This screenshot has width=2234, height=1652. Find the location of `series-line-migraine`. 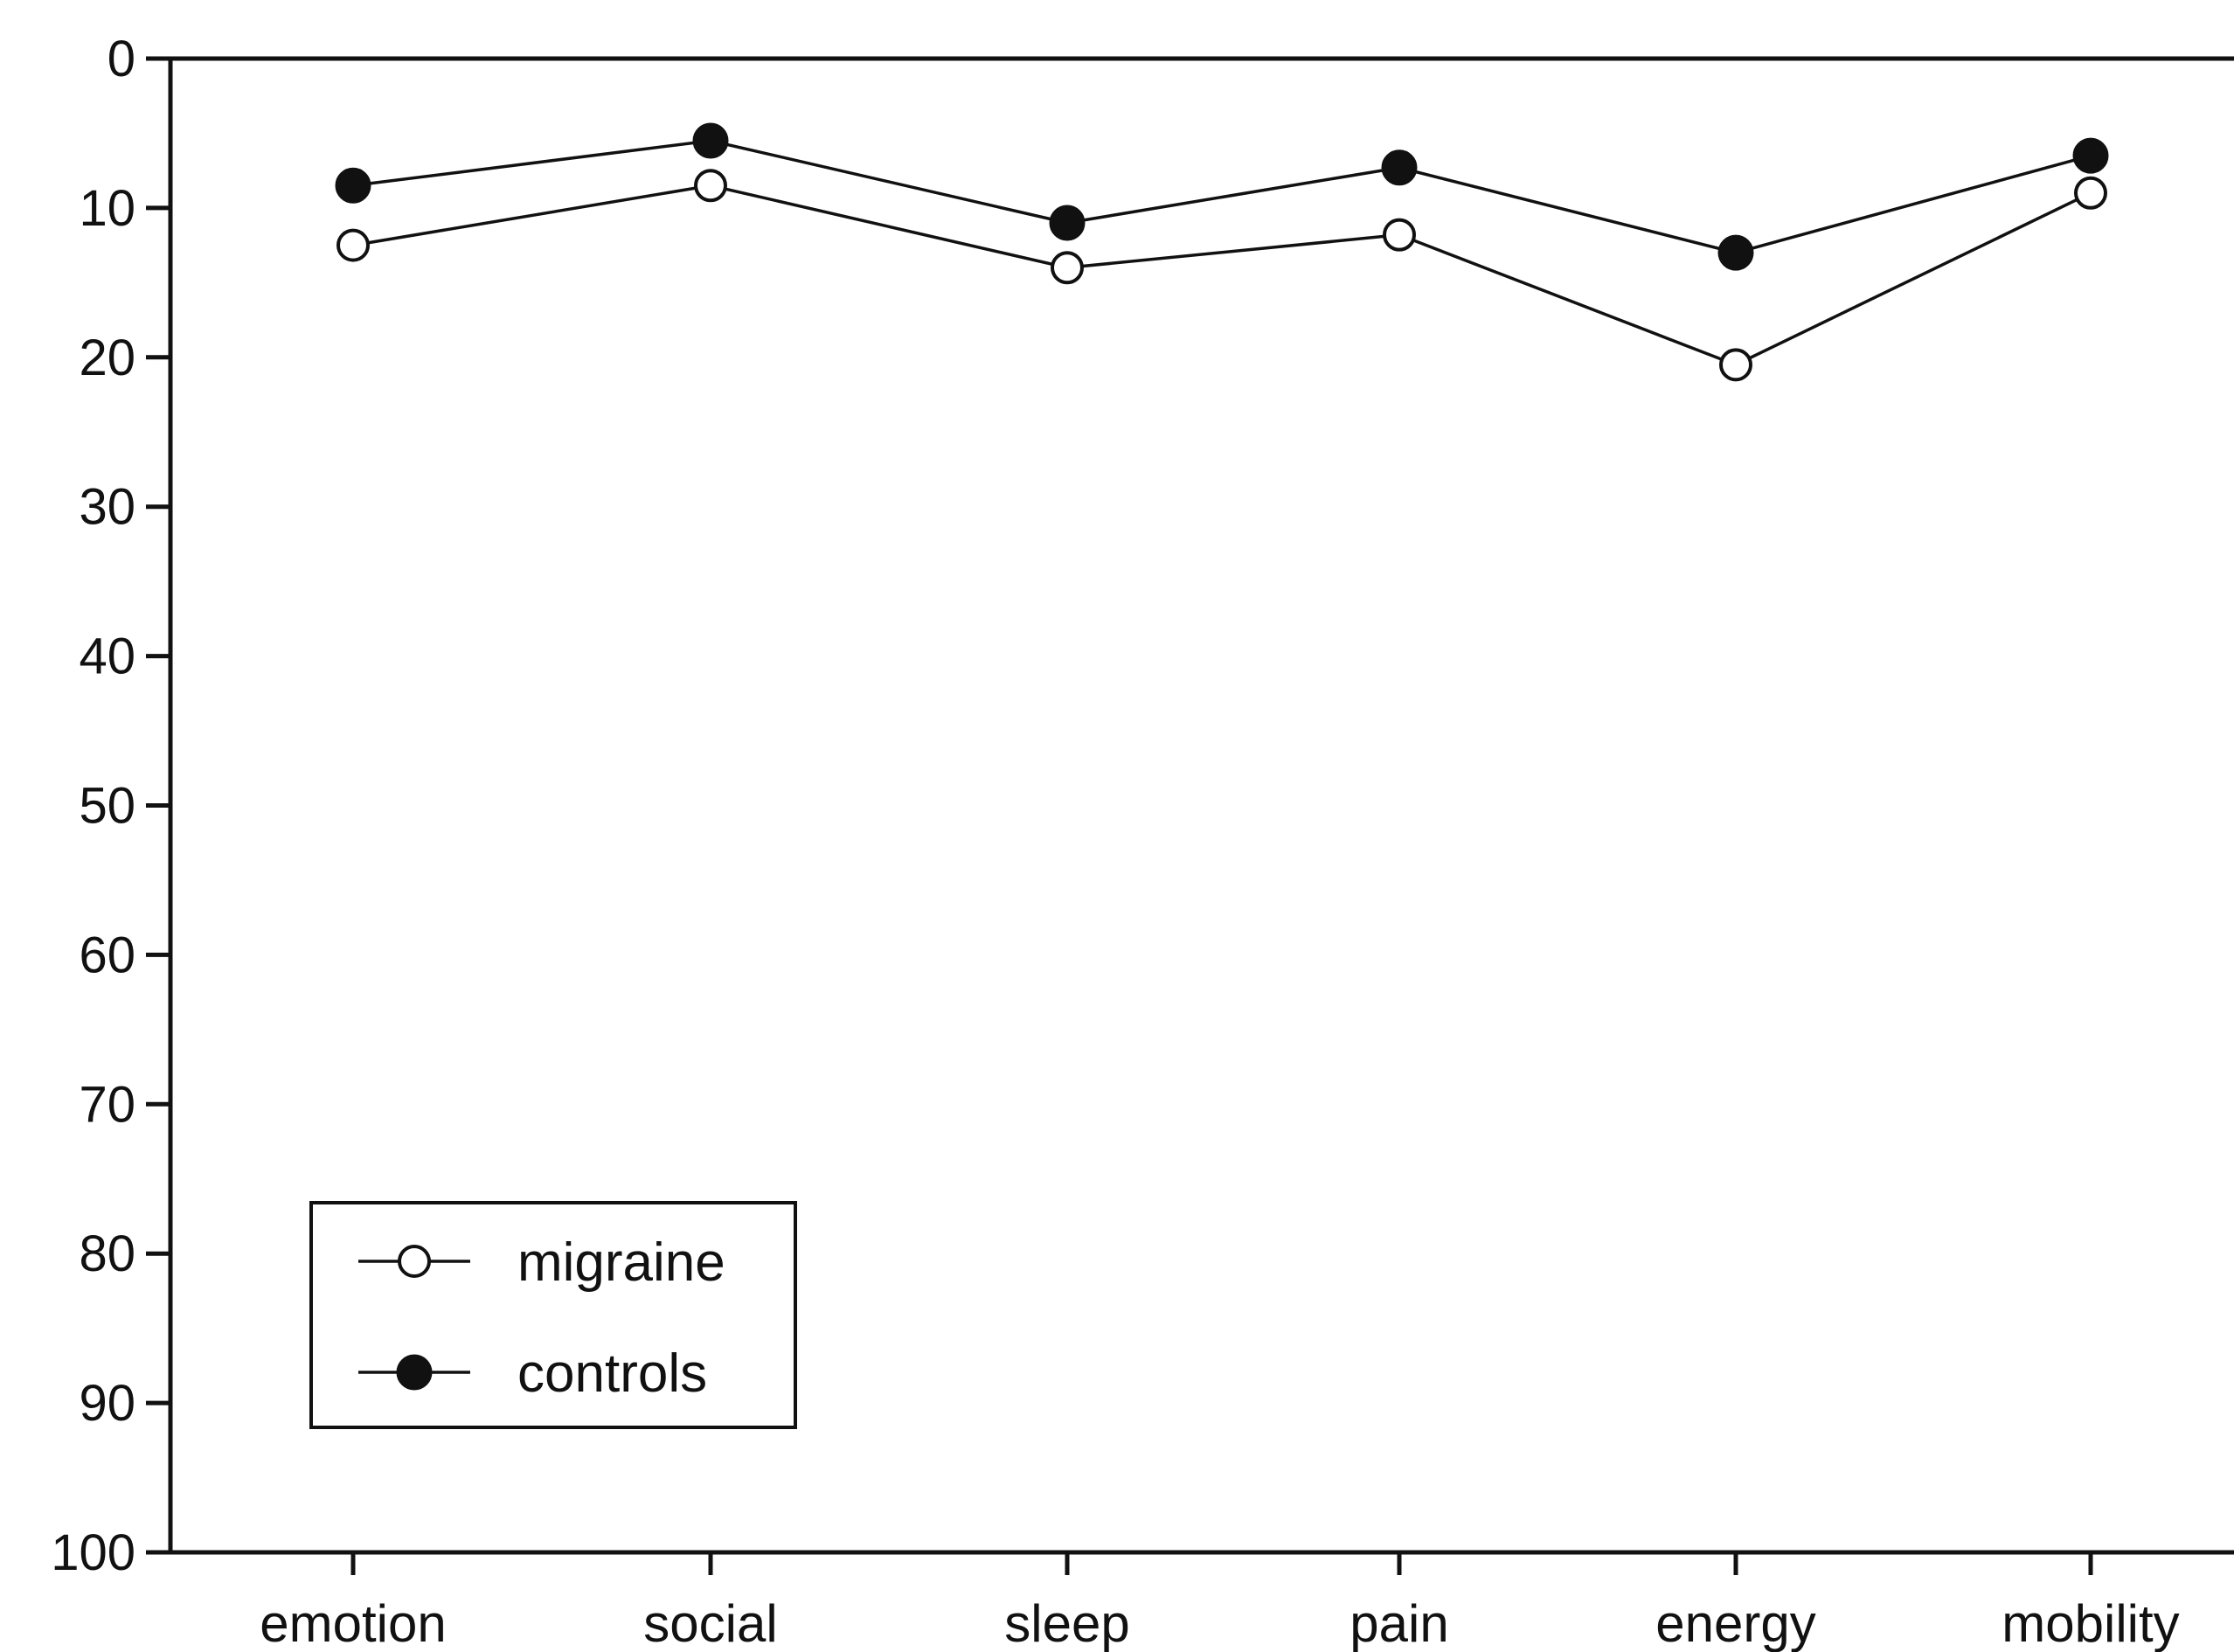

series-line-migraine is located at coordinates (1222, 275).